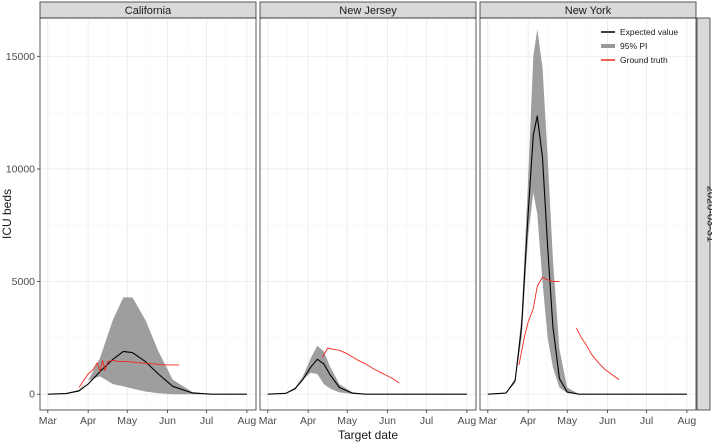 This screenshot has width=712, height=448. Describe the element at coordinates (368, 11) in the screenshot. I see `panel-title: New Jersey` at that location.